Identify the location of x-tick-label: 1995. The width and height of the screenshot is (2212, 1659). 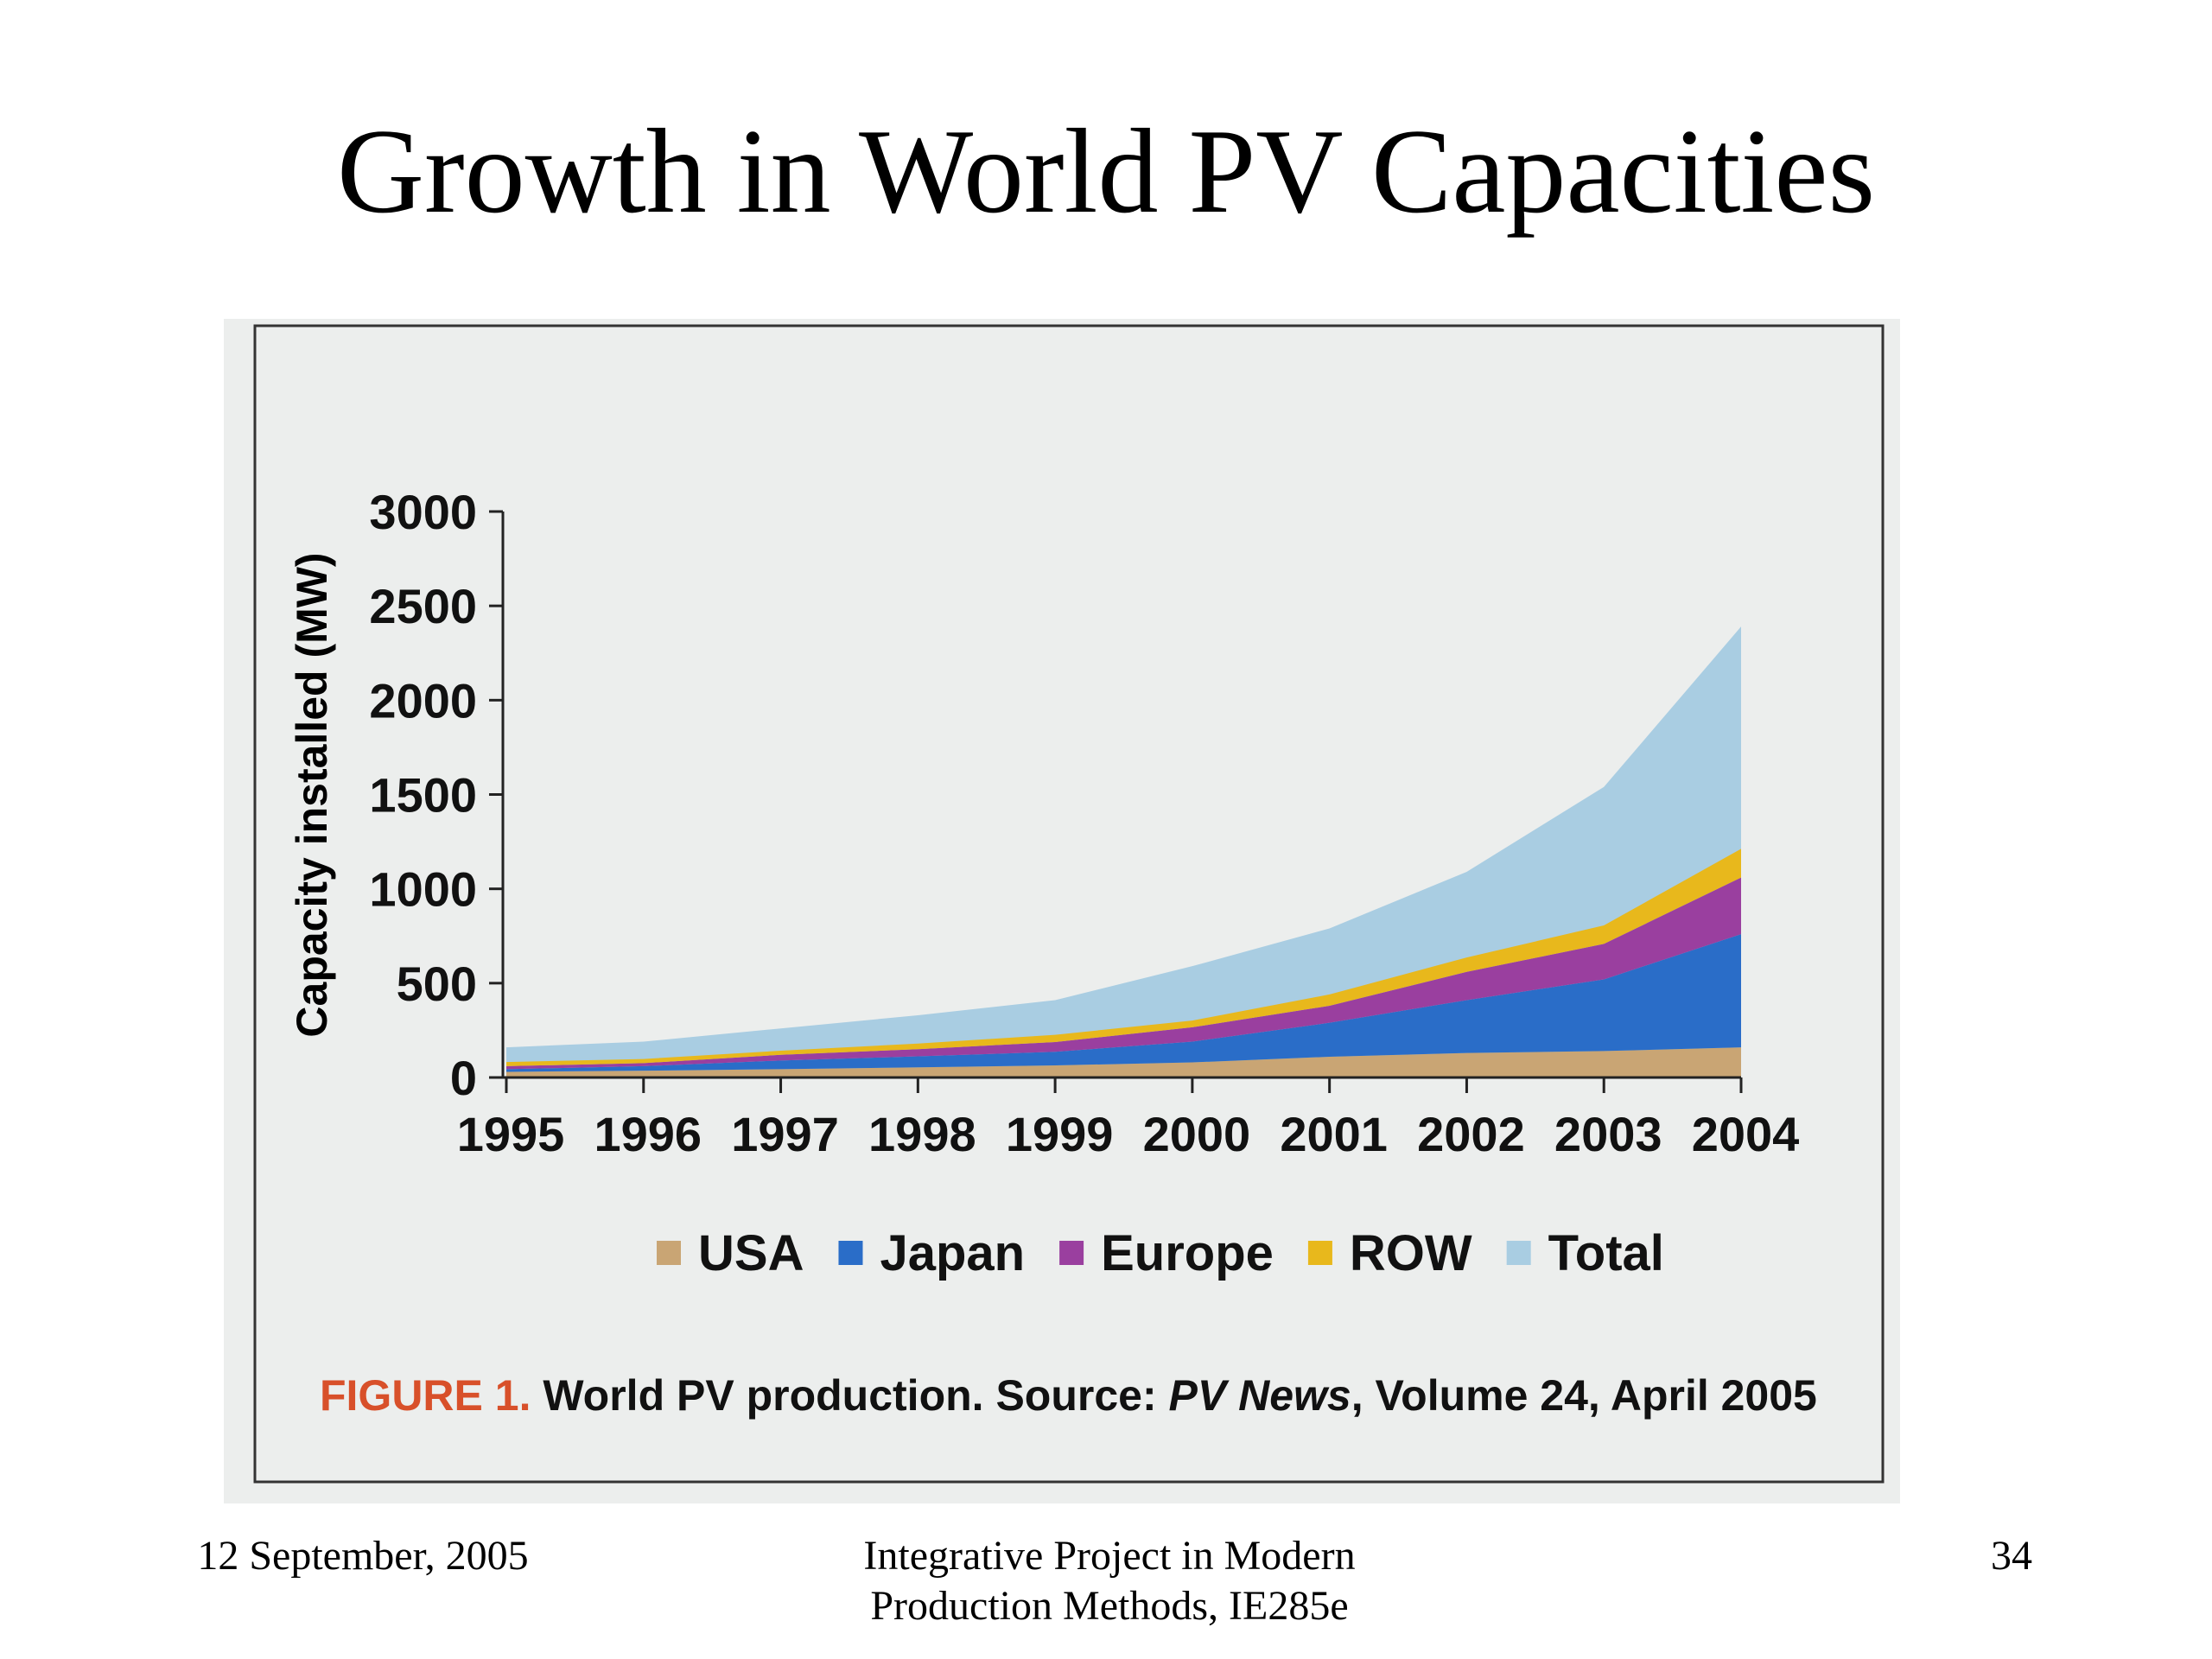
(511, 1134).